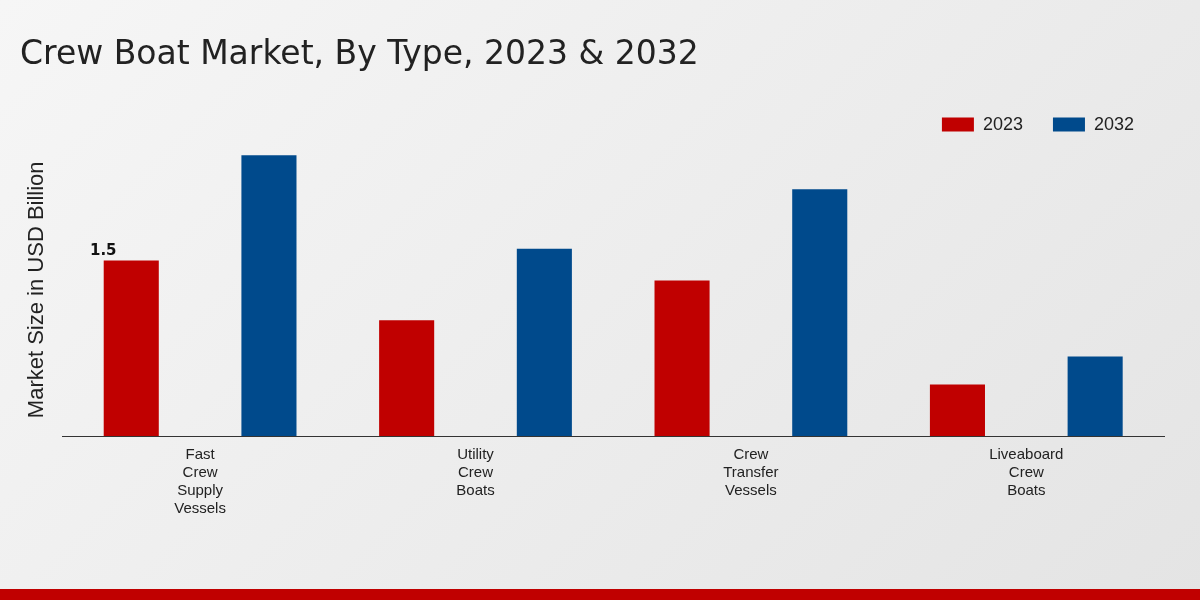 The width and height of the screenshot is (1200, 600). I want to click on x-tick-label: Crew Transfer Vessels, so click(751, 472).